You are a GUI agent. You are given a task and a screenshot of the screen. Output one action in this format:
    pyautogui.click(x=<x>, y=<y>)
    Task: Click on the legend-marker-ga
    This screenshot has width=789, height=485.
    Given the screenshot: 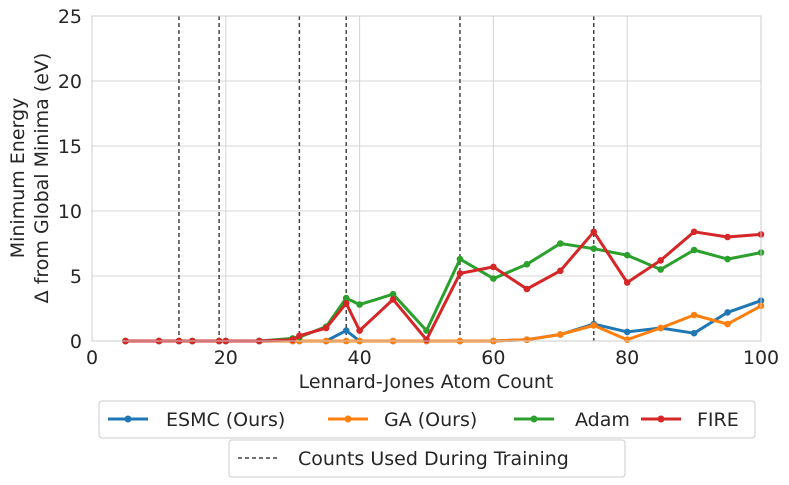 What is the action you would take?
    pyautogui.click(x=348, y=419)
    